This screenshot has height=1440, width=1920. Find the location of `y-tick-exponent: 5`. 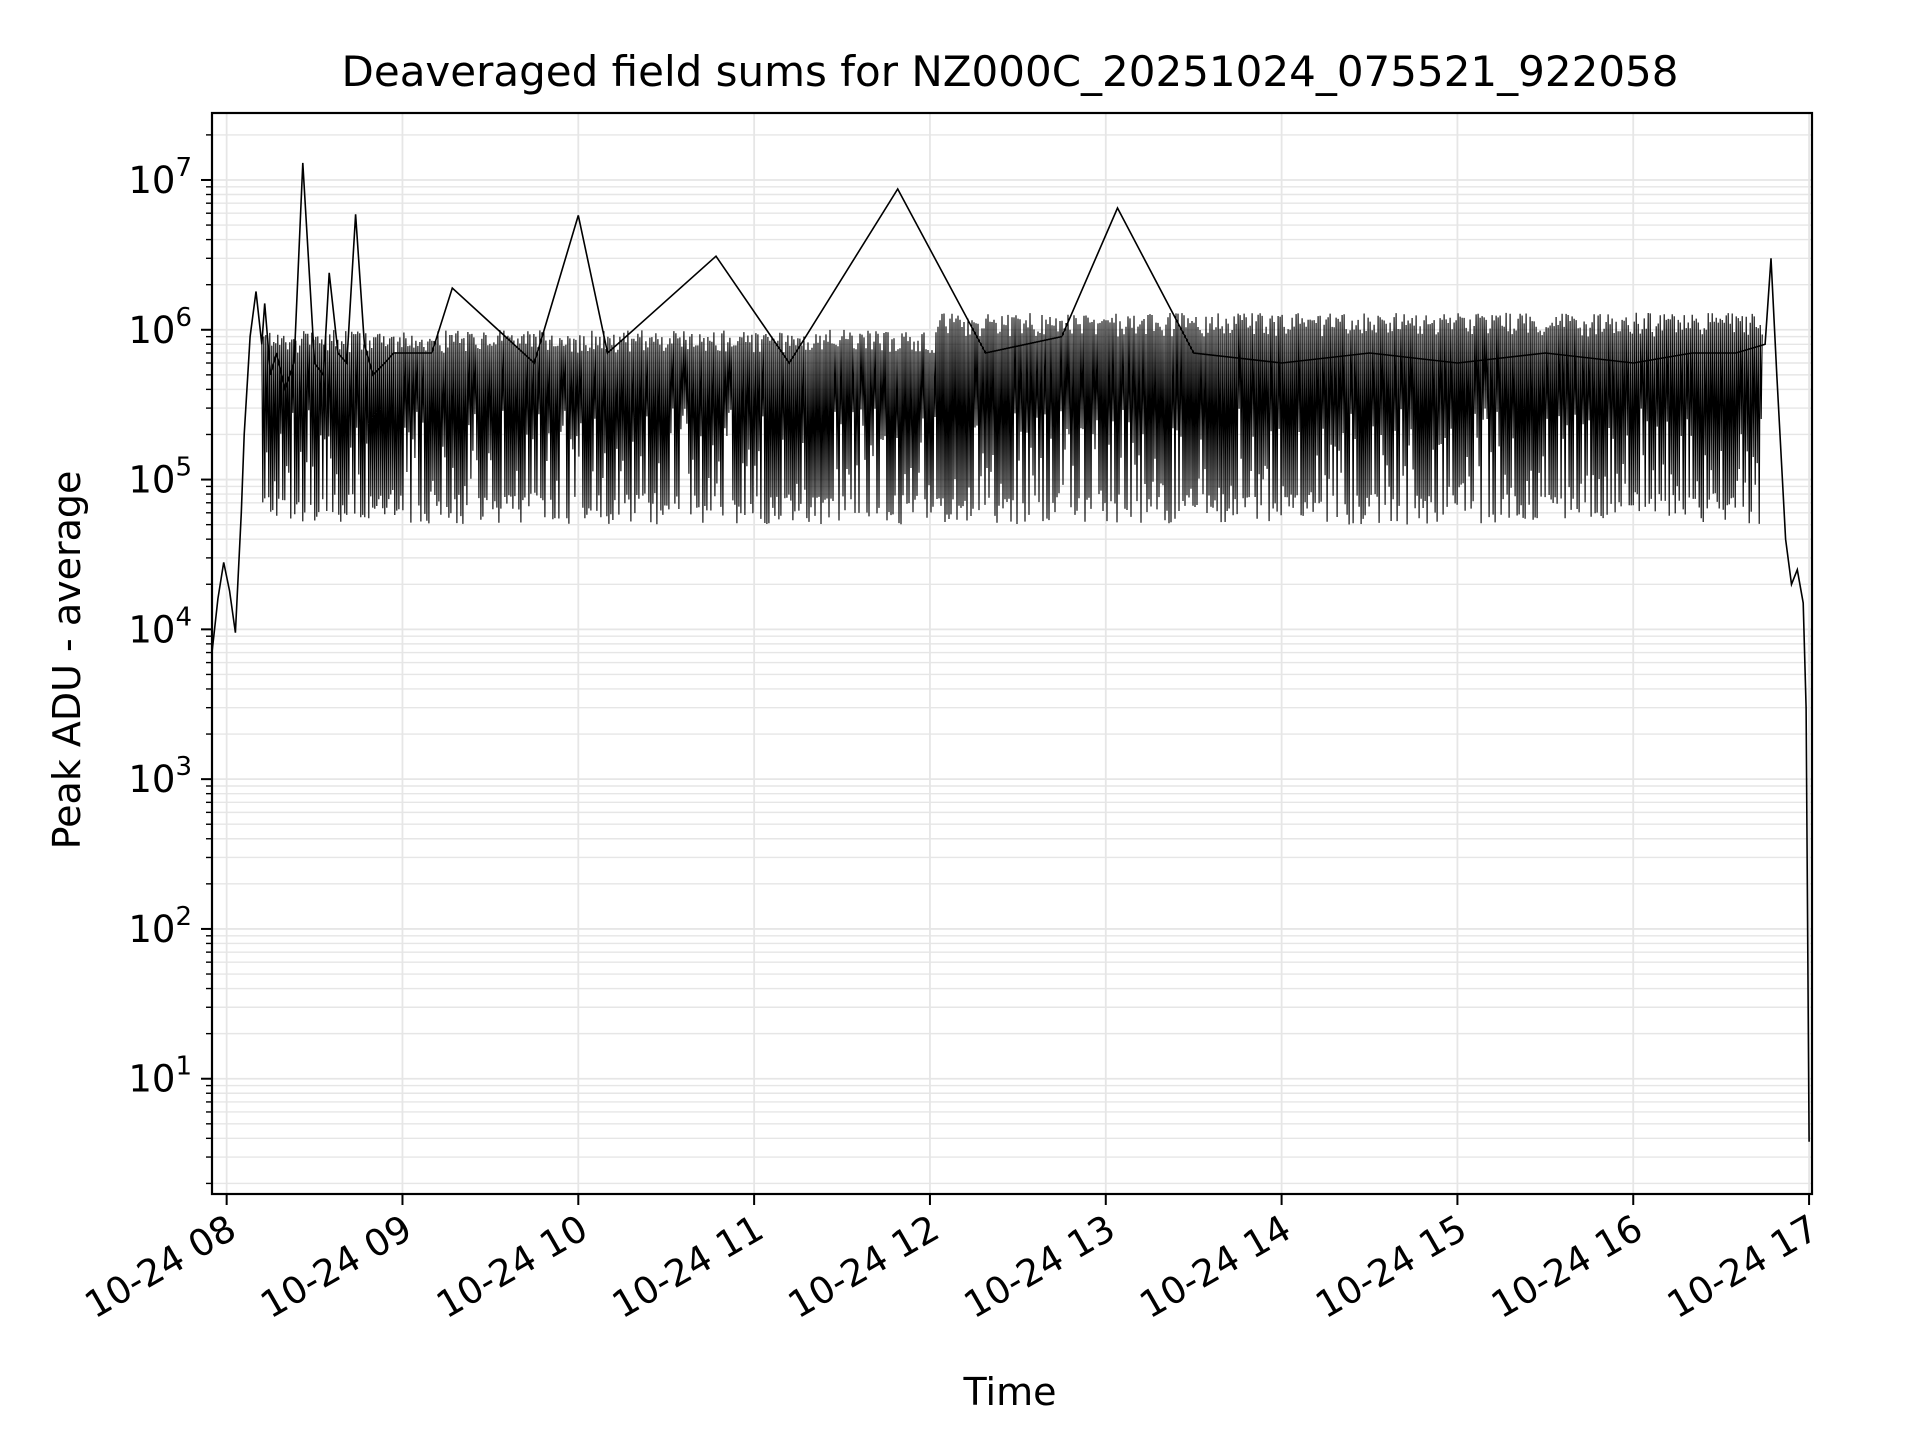

y-tick-exponent: 5 is located at coordinates (183, 468).